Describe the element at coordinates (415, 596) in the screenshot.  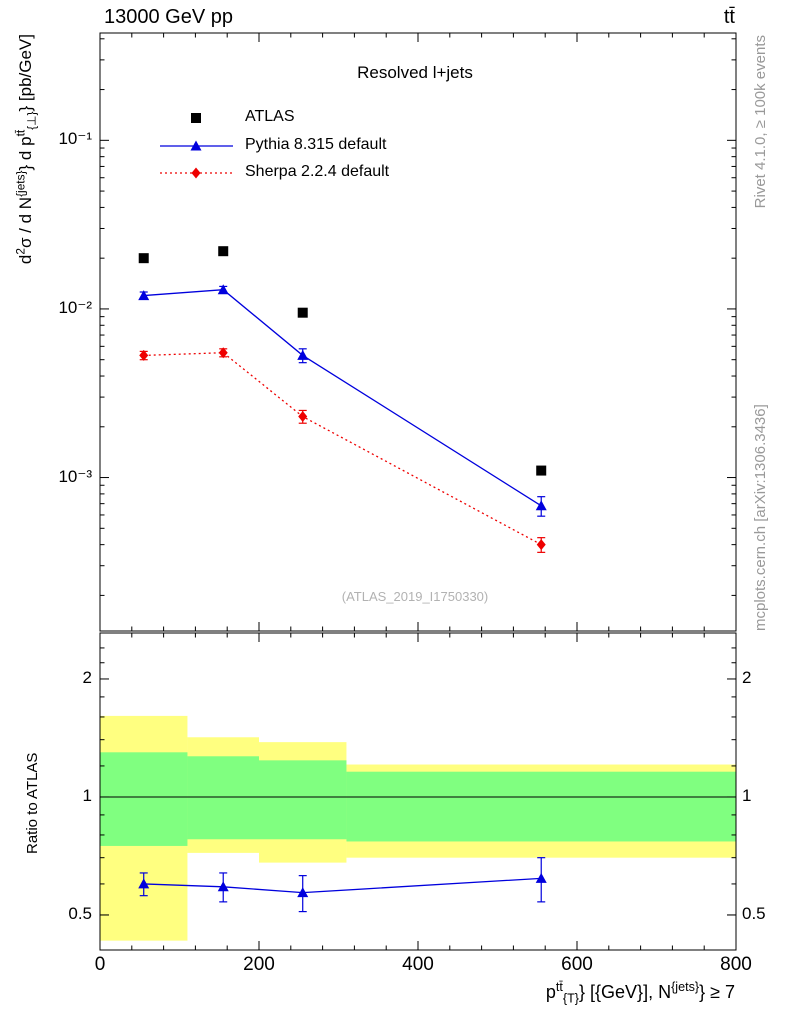
I see `analysis-id-watermark: (ATLAS_2019_I1750330)` at that location.